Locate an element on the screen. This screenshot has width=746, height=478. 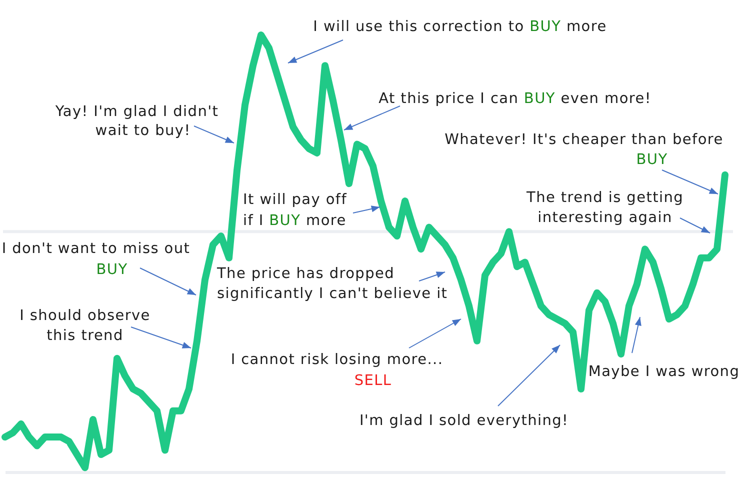
annotation: Maybe I was wrong is located at coordinates (664, 372).